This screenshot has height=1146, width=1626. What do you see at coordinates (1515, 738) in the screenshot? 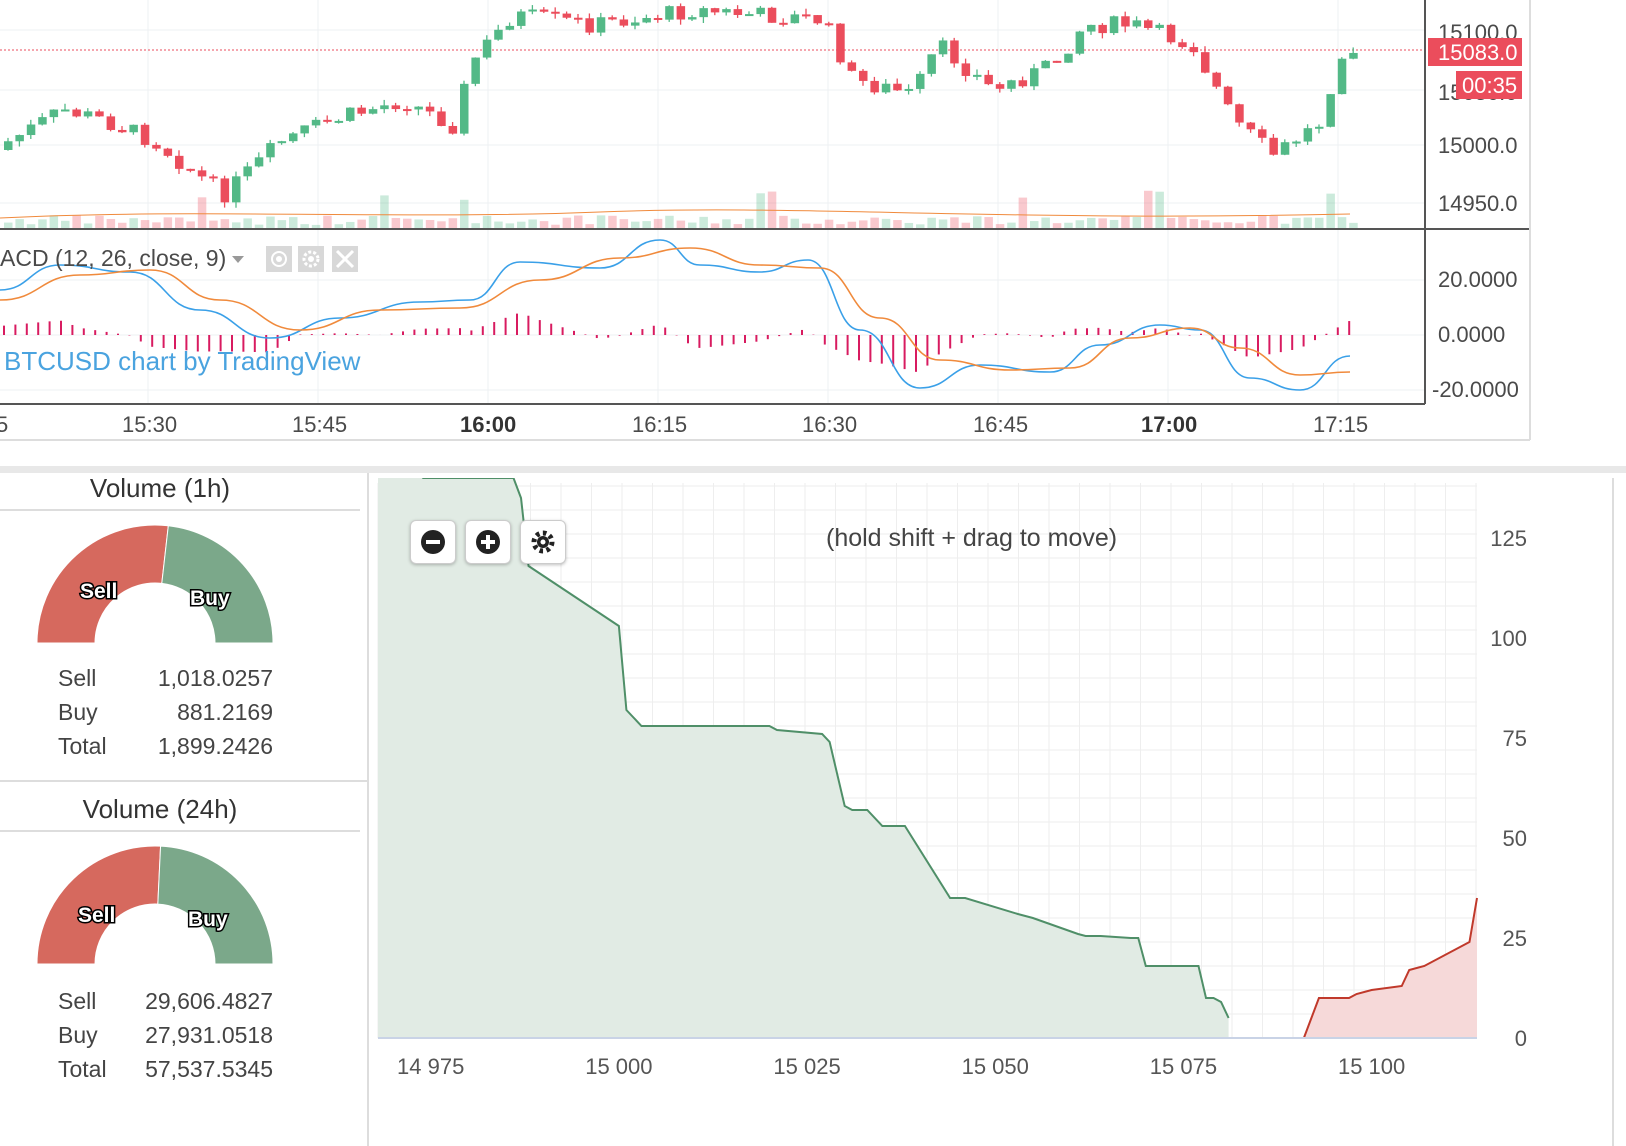
I see `y-tick-label: 75` at bounding box center [1515, 738].